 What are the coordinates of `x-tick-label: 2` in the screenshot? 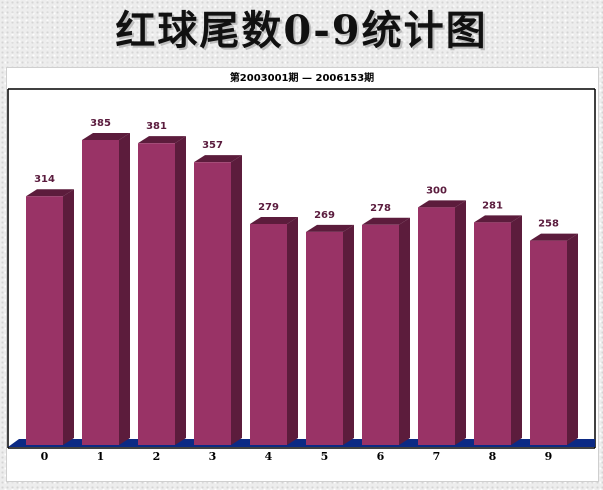 It's located at (157, 456).